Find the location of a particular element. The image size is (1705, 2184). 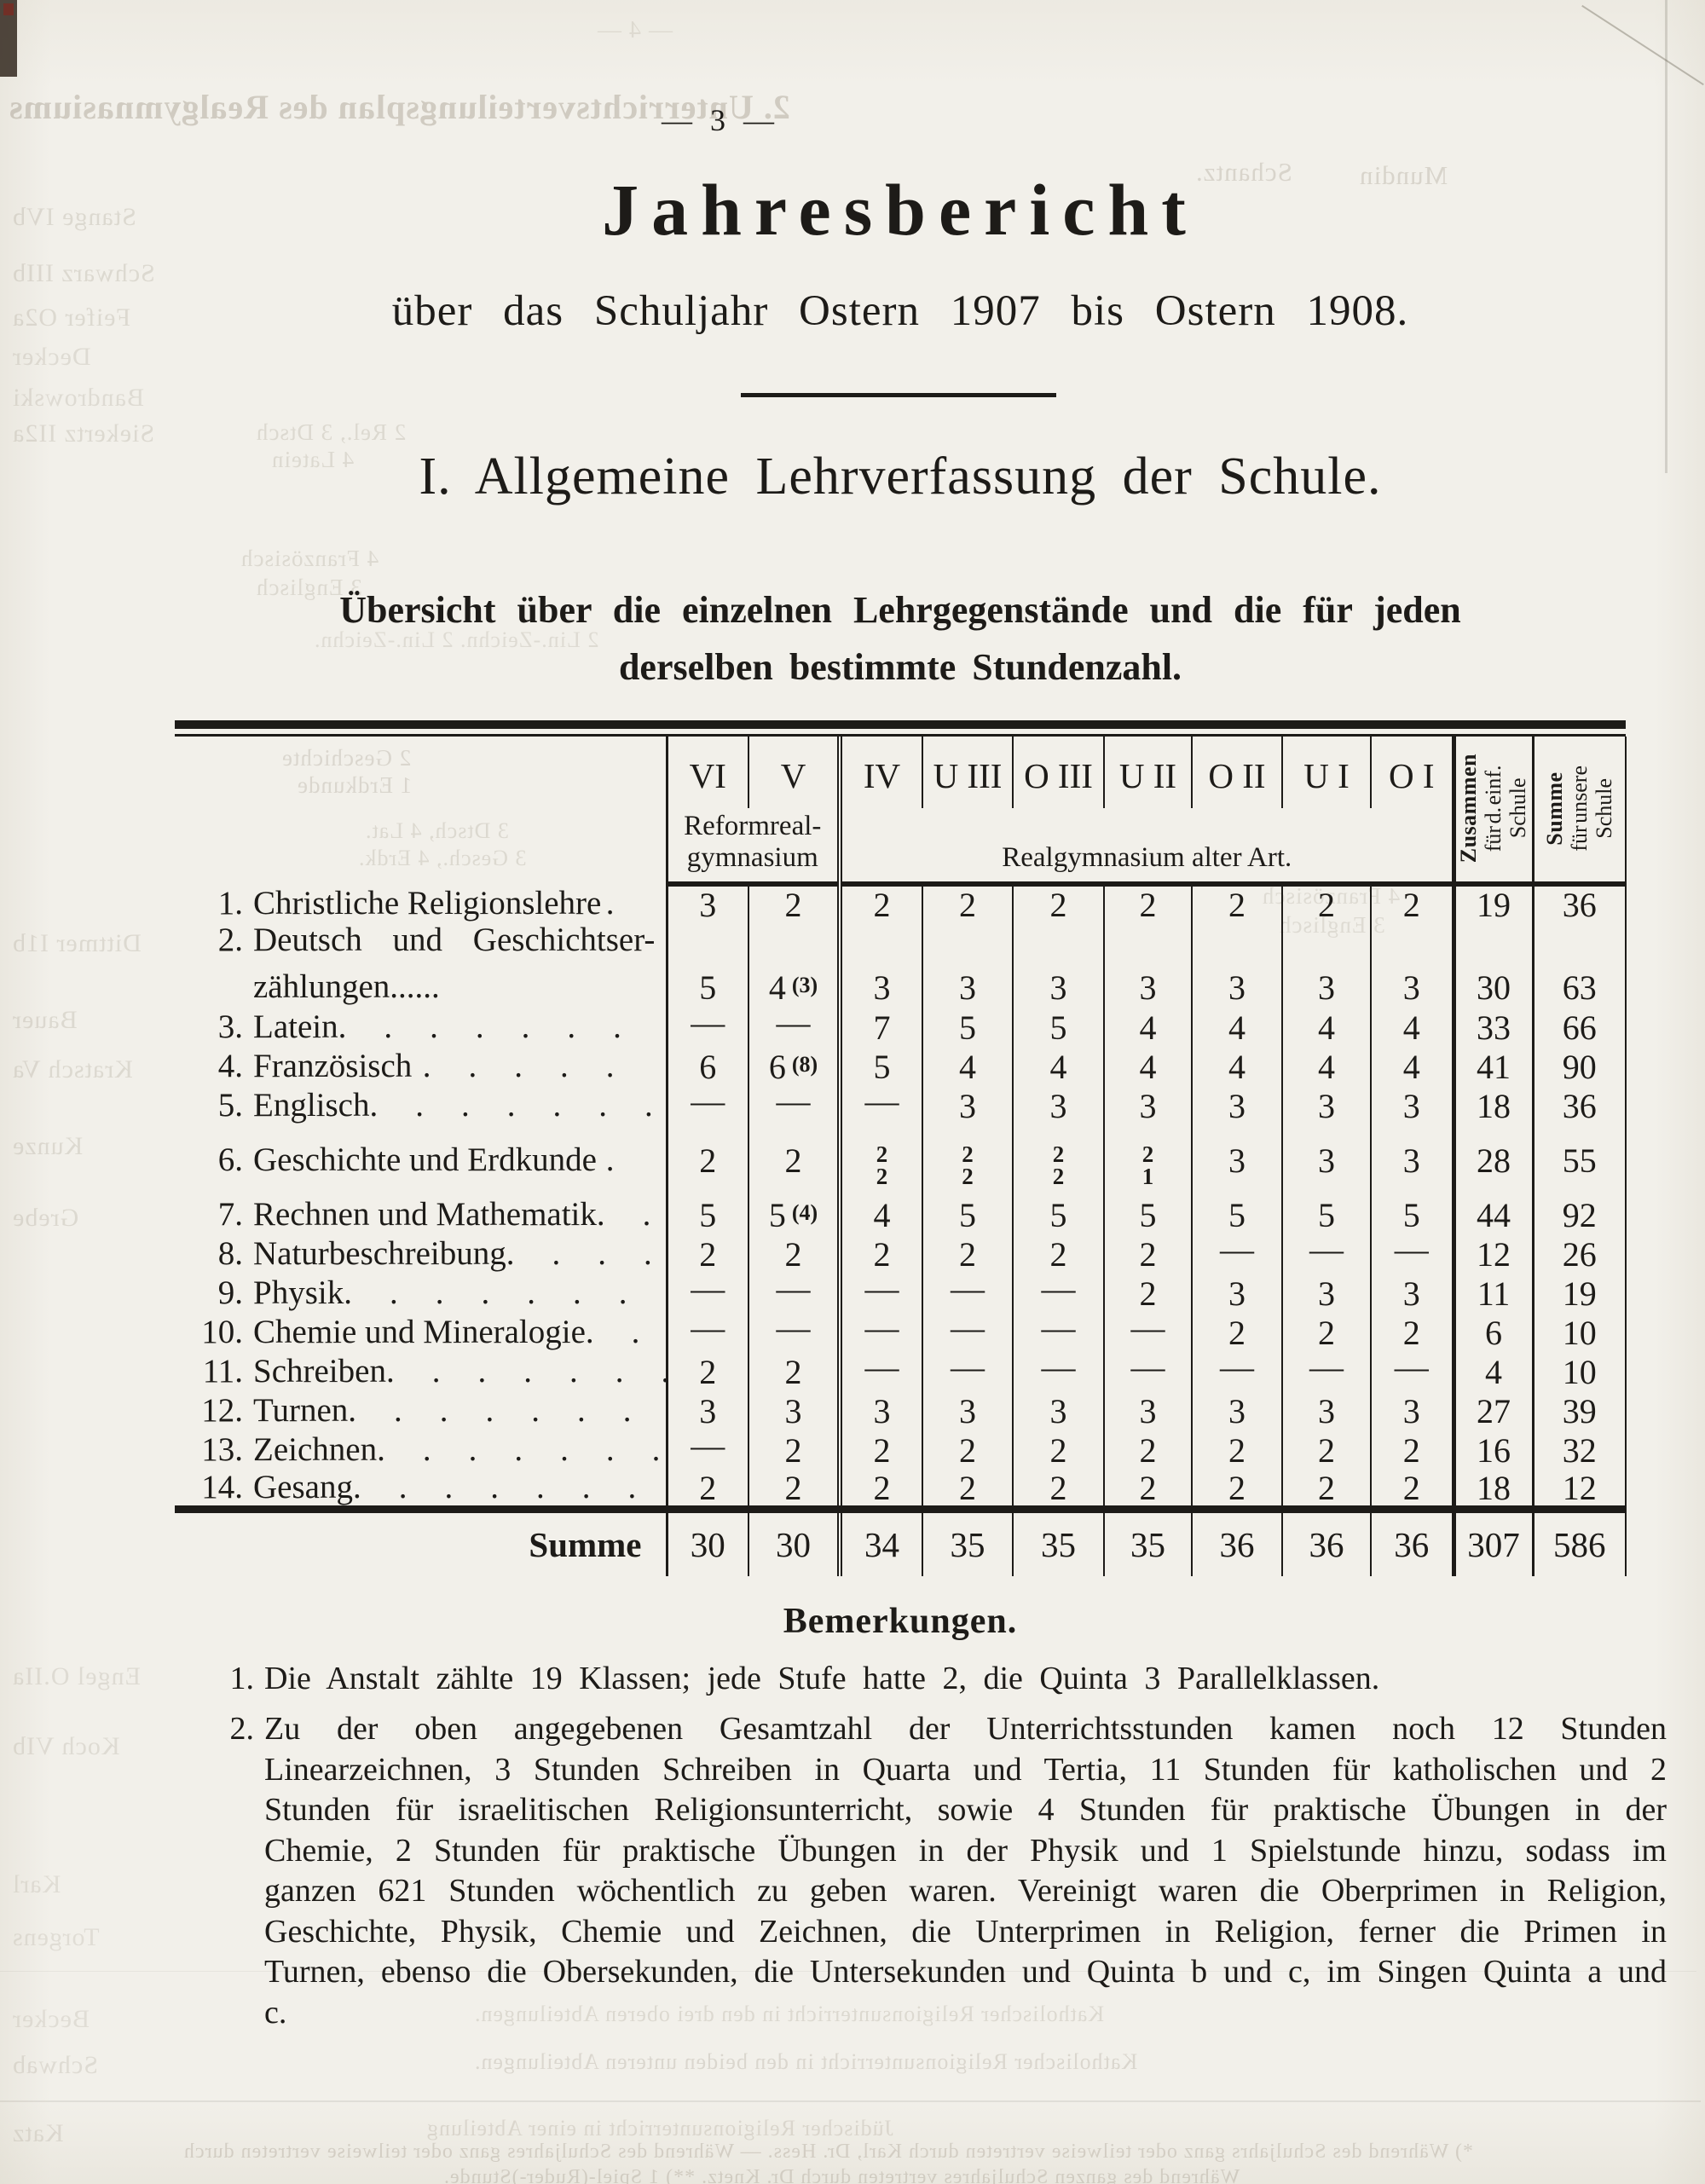

table-row: 4. Französisch..... 6 6 (8) 5 4 4 4 4 4 4 41 90 is located at coordinates (901, 1067).